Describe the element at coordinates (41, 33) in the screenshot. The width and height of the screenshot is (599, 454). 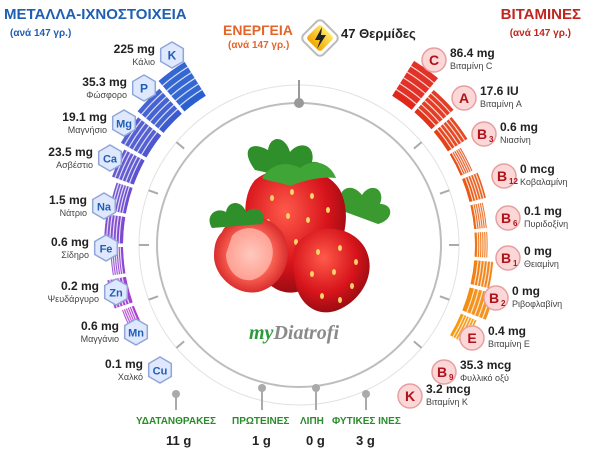
I see `minerals-subtitle: (ανά 147 γρ.)` at that location.